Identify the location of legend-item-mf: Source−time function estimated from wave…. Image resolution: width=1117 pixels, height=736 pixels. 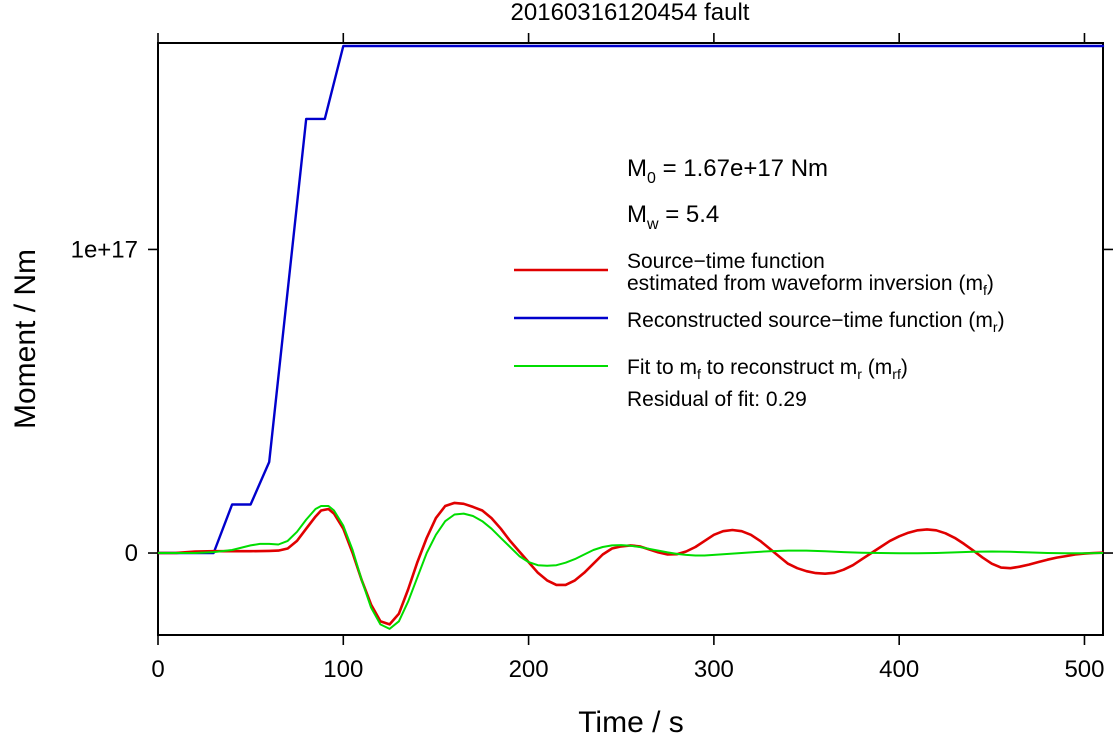
(754, 274).